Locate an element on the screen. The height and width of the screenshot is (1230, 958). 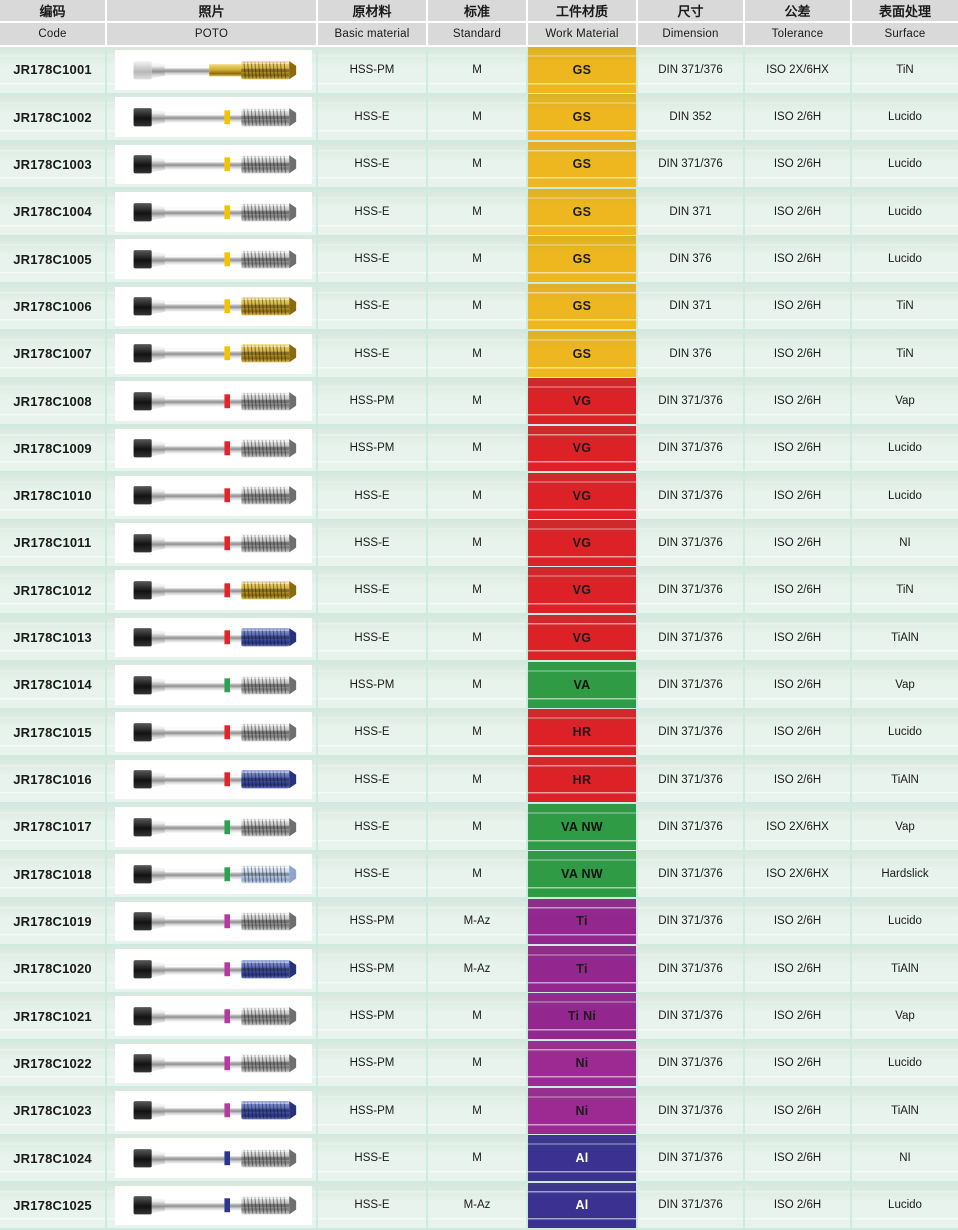
header-en-dimension: Dimension is located at coordinates (691, 35).